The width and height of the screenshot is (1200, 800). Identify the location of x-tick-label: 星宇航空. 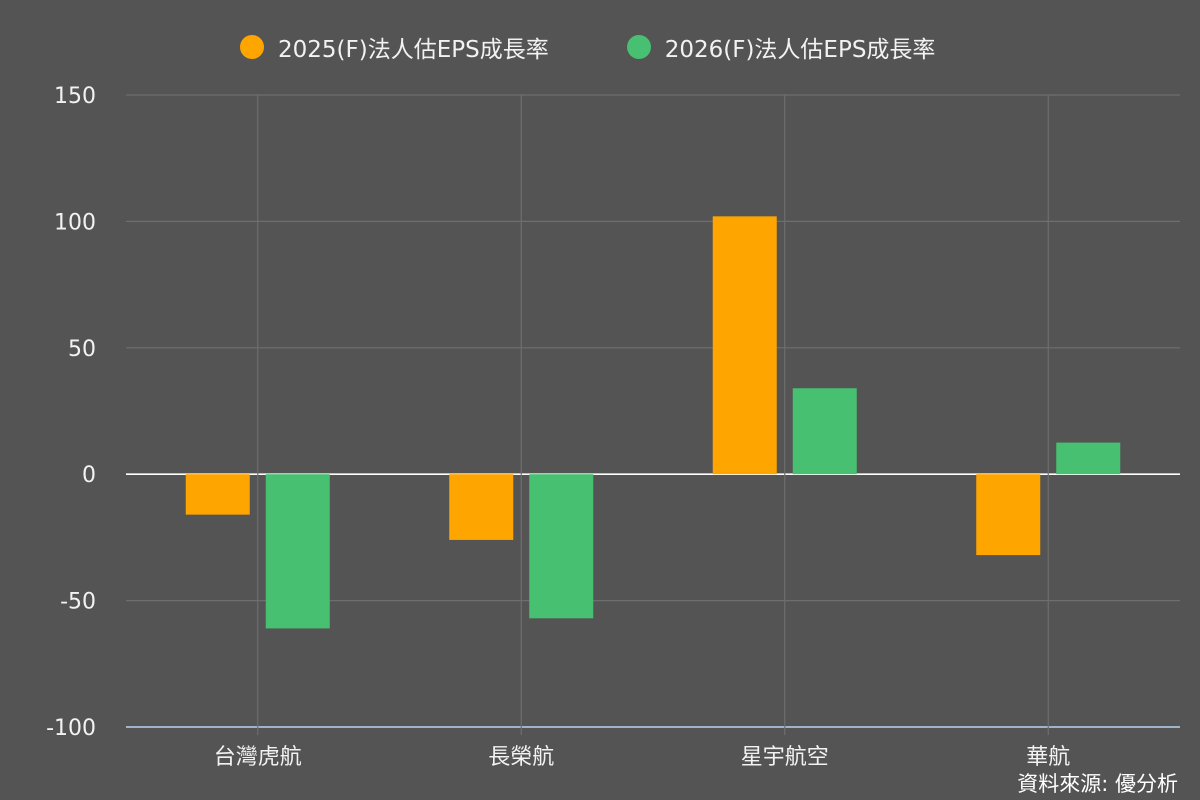
(785, 757).